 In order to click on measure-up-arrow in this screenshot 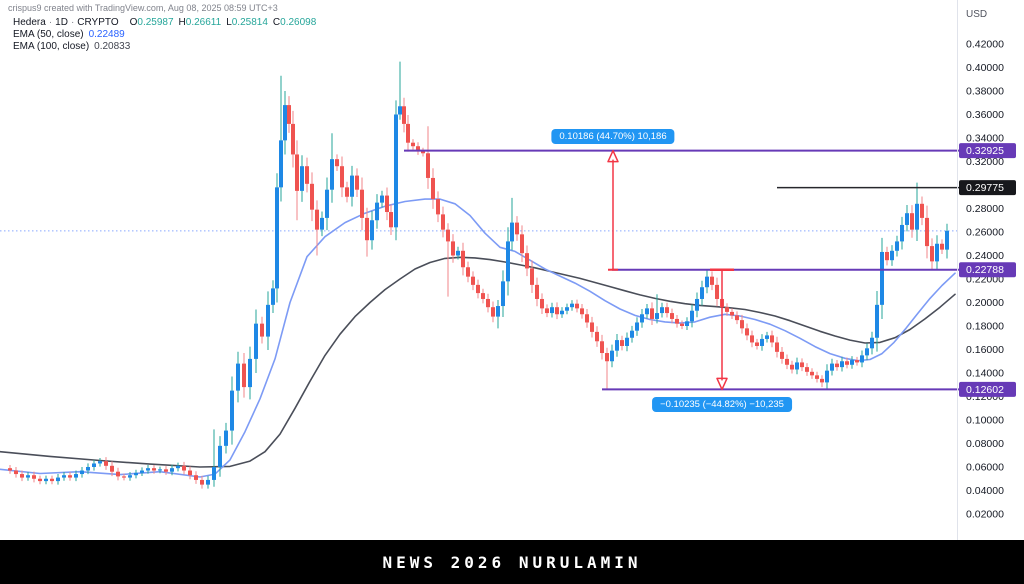, I will do `click(613, 210)`.